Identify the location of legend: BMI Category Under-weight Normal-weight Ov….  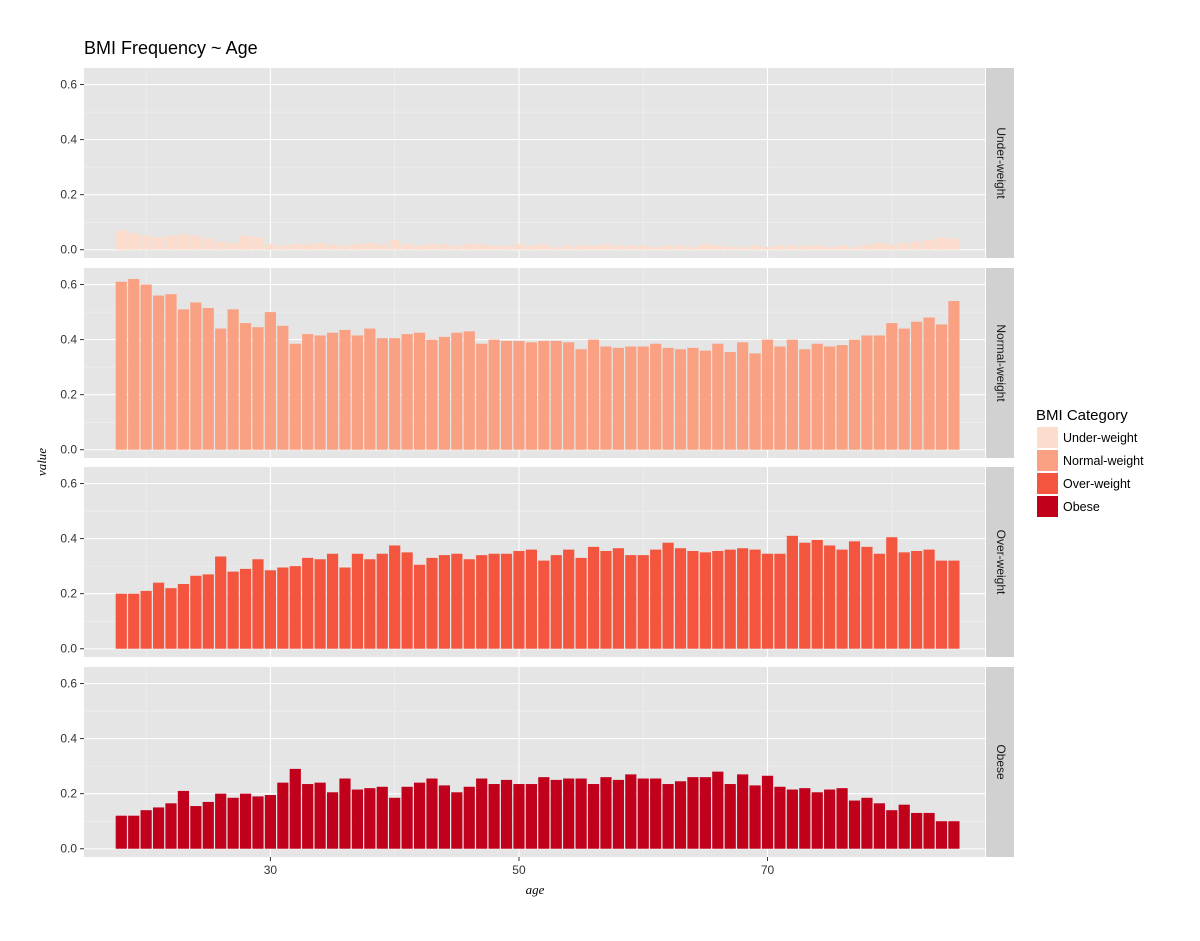
(1090, 462).